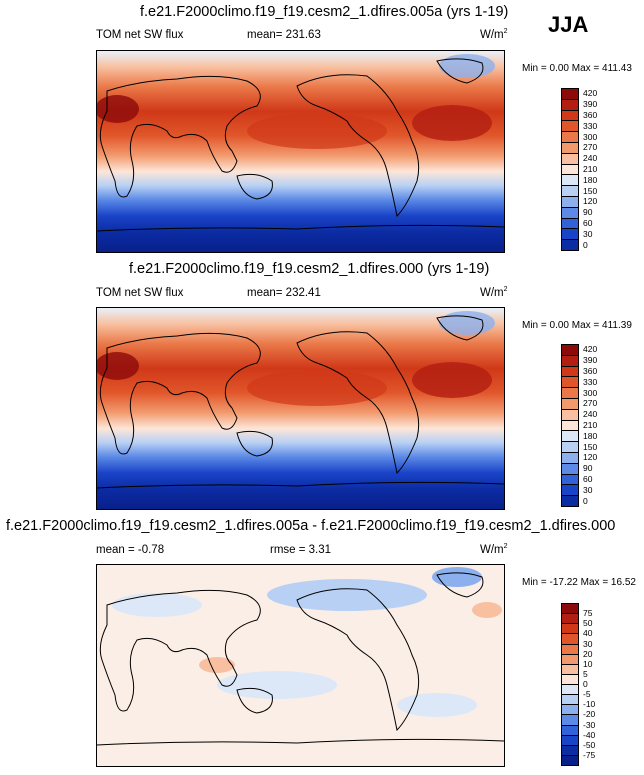 This screenshot has width=644, height=775. Describe the element at coordinates (589, 724) in the screenshot. I see `colorbar-tick-label: -30` at that location.